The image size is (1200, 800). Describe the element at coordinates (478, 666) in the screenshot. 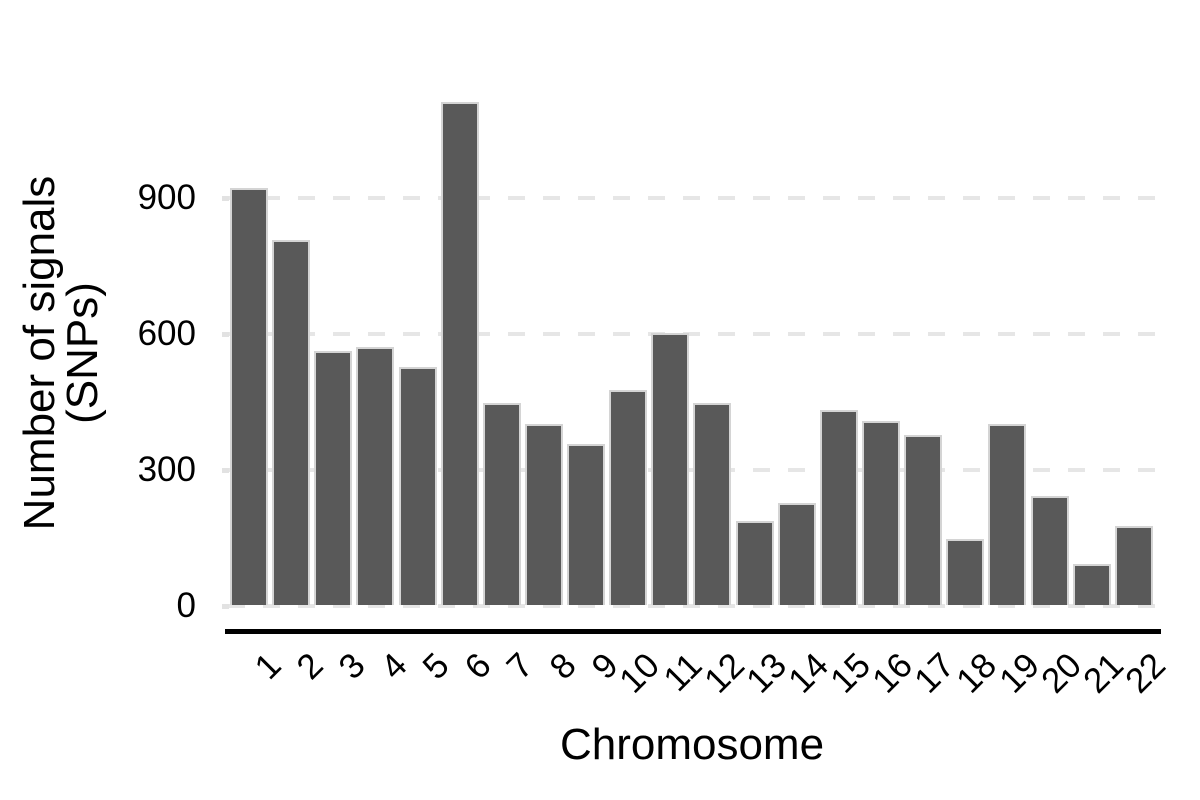

I see `x-tick-label-6: 6` at that location.